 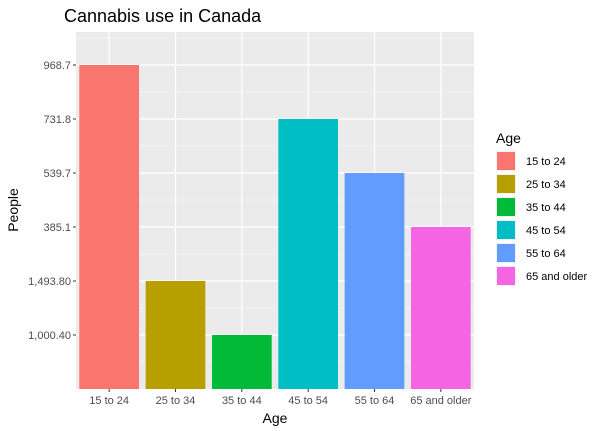 What do you see at coordinates (308, 401) in the screenshot?
I see `x-tick-label: 45 to 54` at bounding box center [308, 401].